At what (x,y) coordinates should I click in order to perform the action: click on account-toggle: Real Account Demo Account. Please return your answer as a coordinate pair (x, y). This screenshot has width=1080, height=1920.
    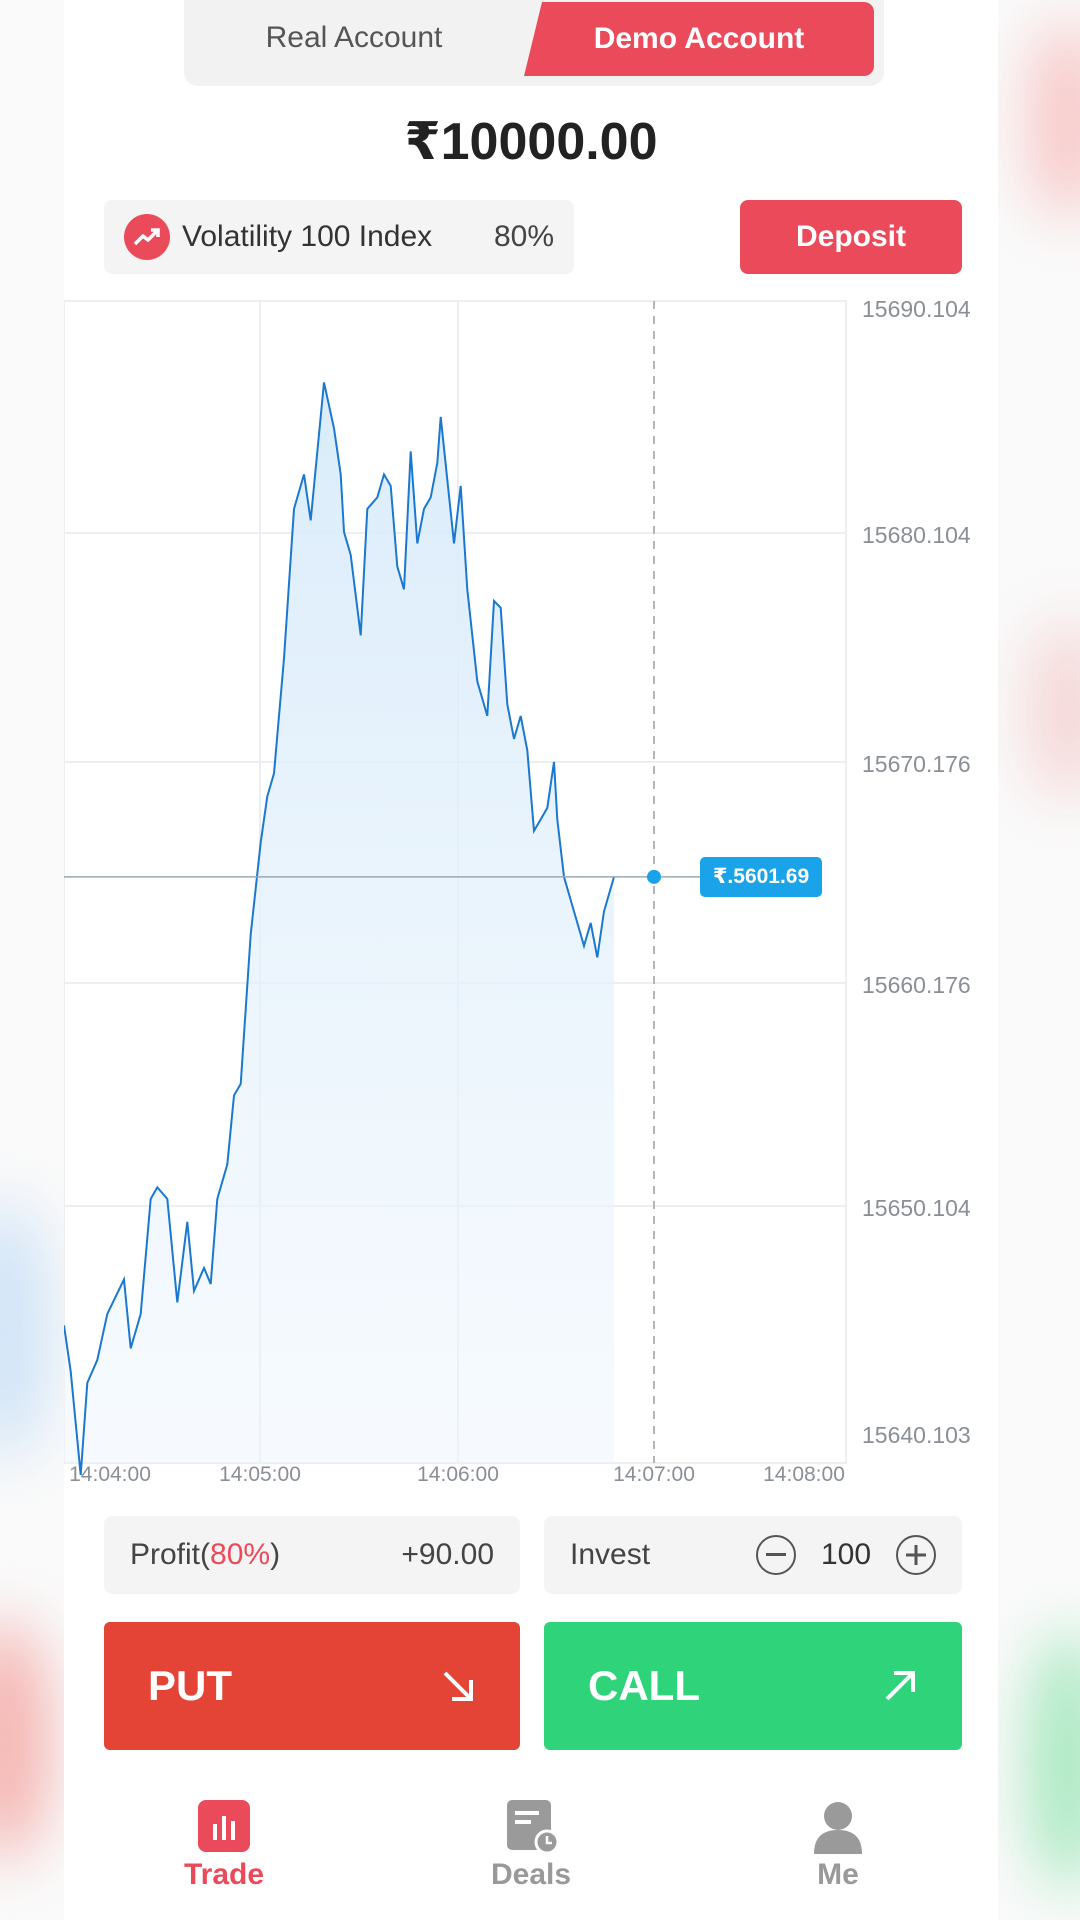
    Looking at the image, I should click on (534, 43).